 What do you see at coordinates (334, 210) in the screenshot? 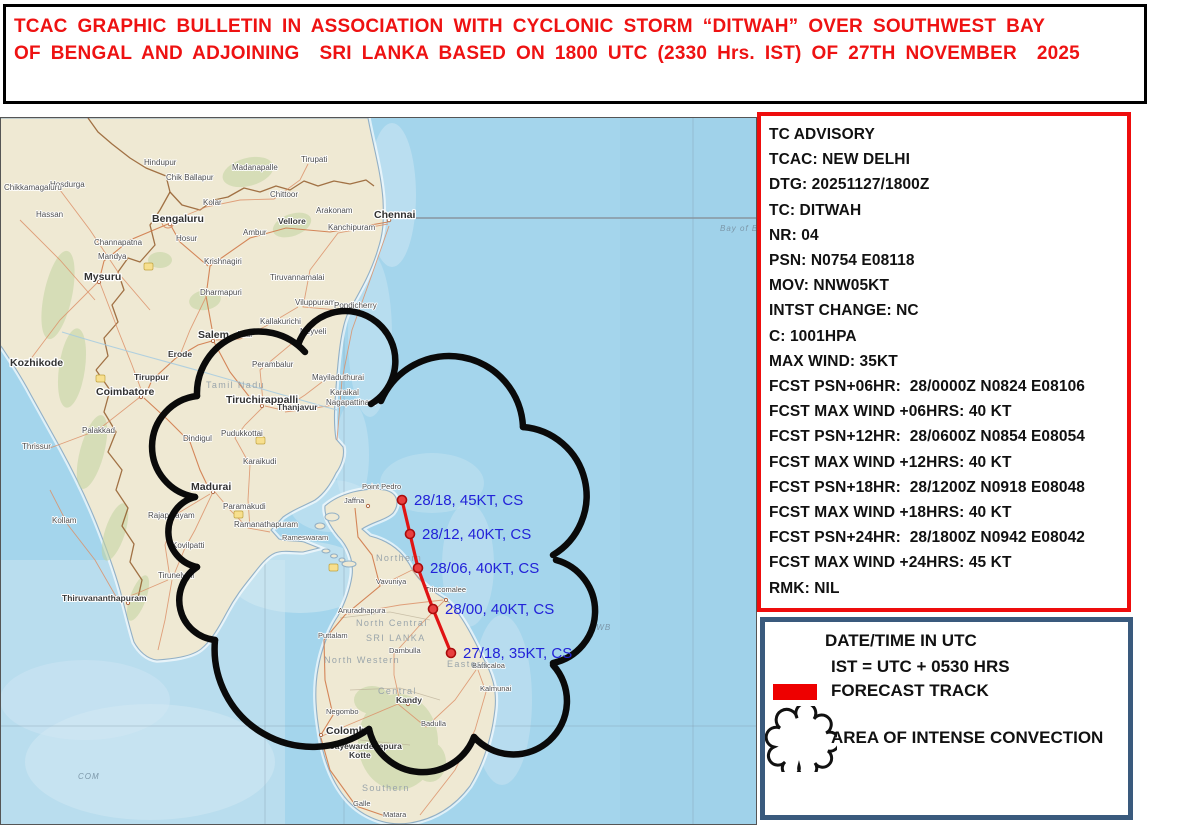
I see `map-label: Arakonam` at bounding box center [334, 210].